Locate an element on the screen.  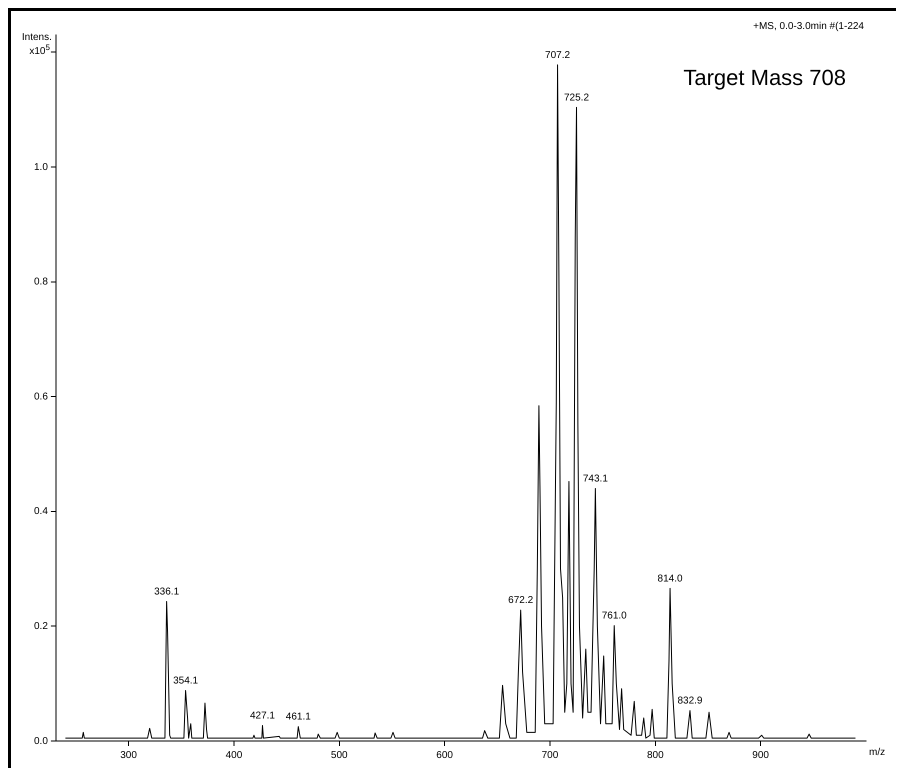
x-tick-label: 300 is located at coordinates (129, 755).